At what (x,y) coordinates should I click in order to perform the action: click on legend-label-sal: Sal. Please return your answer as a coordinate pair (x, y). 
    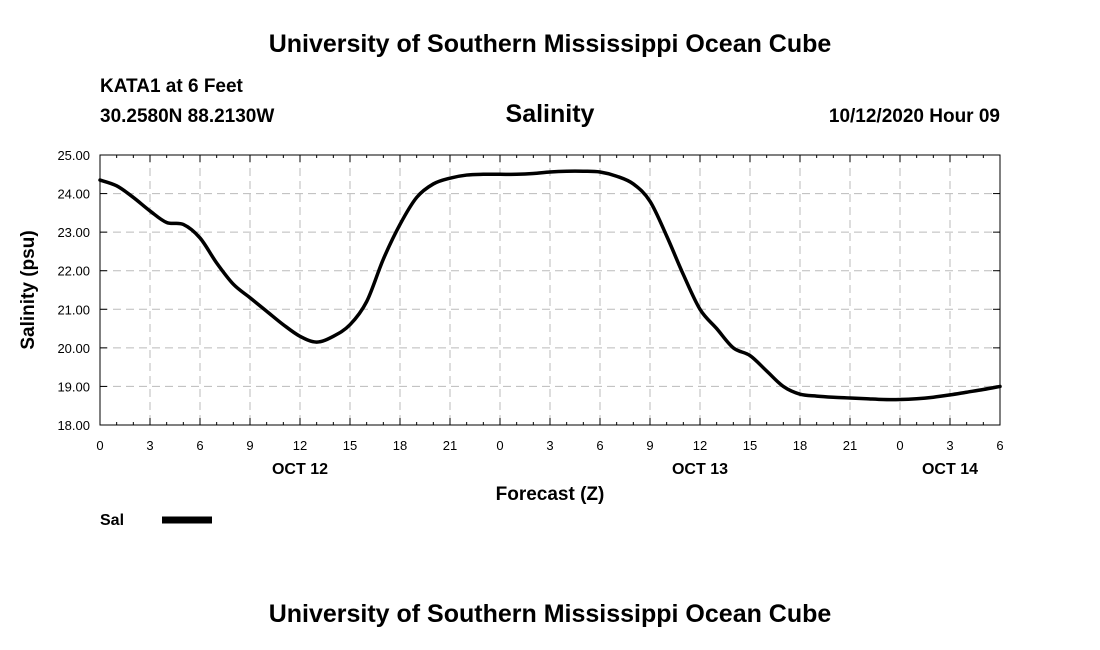
    Looking at the image, I should click on (112, 520).